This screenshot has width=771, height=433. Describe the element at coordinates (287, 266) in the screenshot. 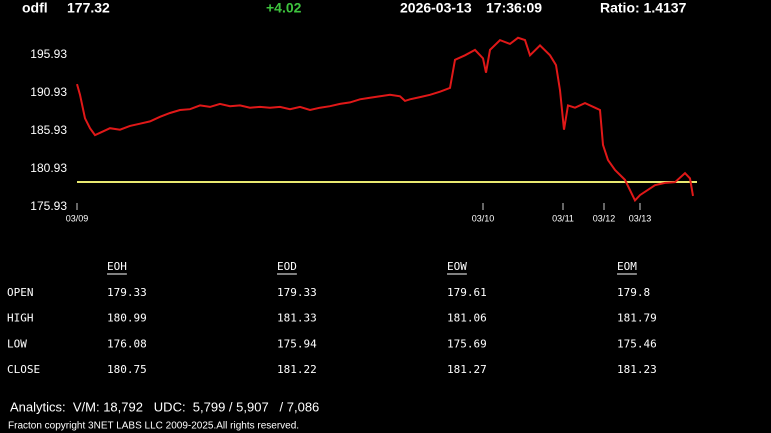

I see `column-header: EOD` at that location.